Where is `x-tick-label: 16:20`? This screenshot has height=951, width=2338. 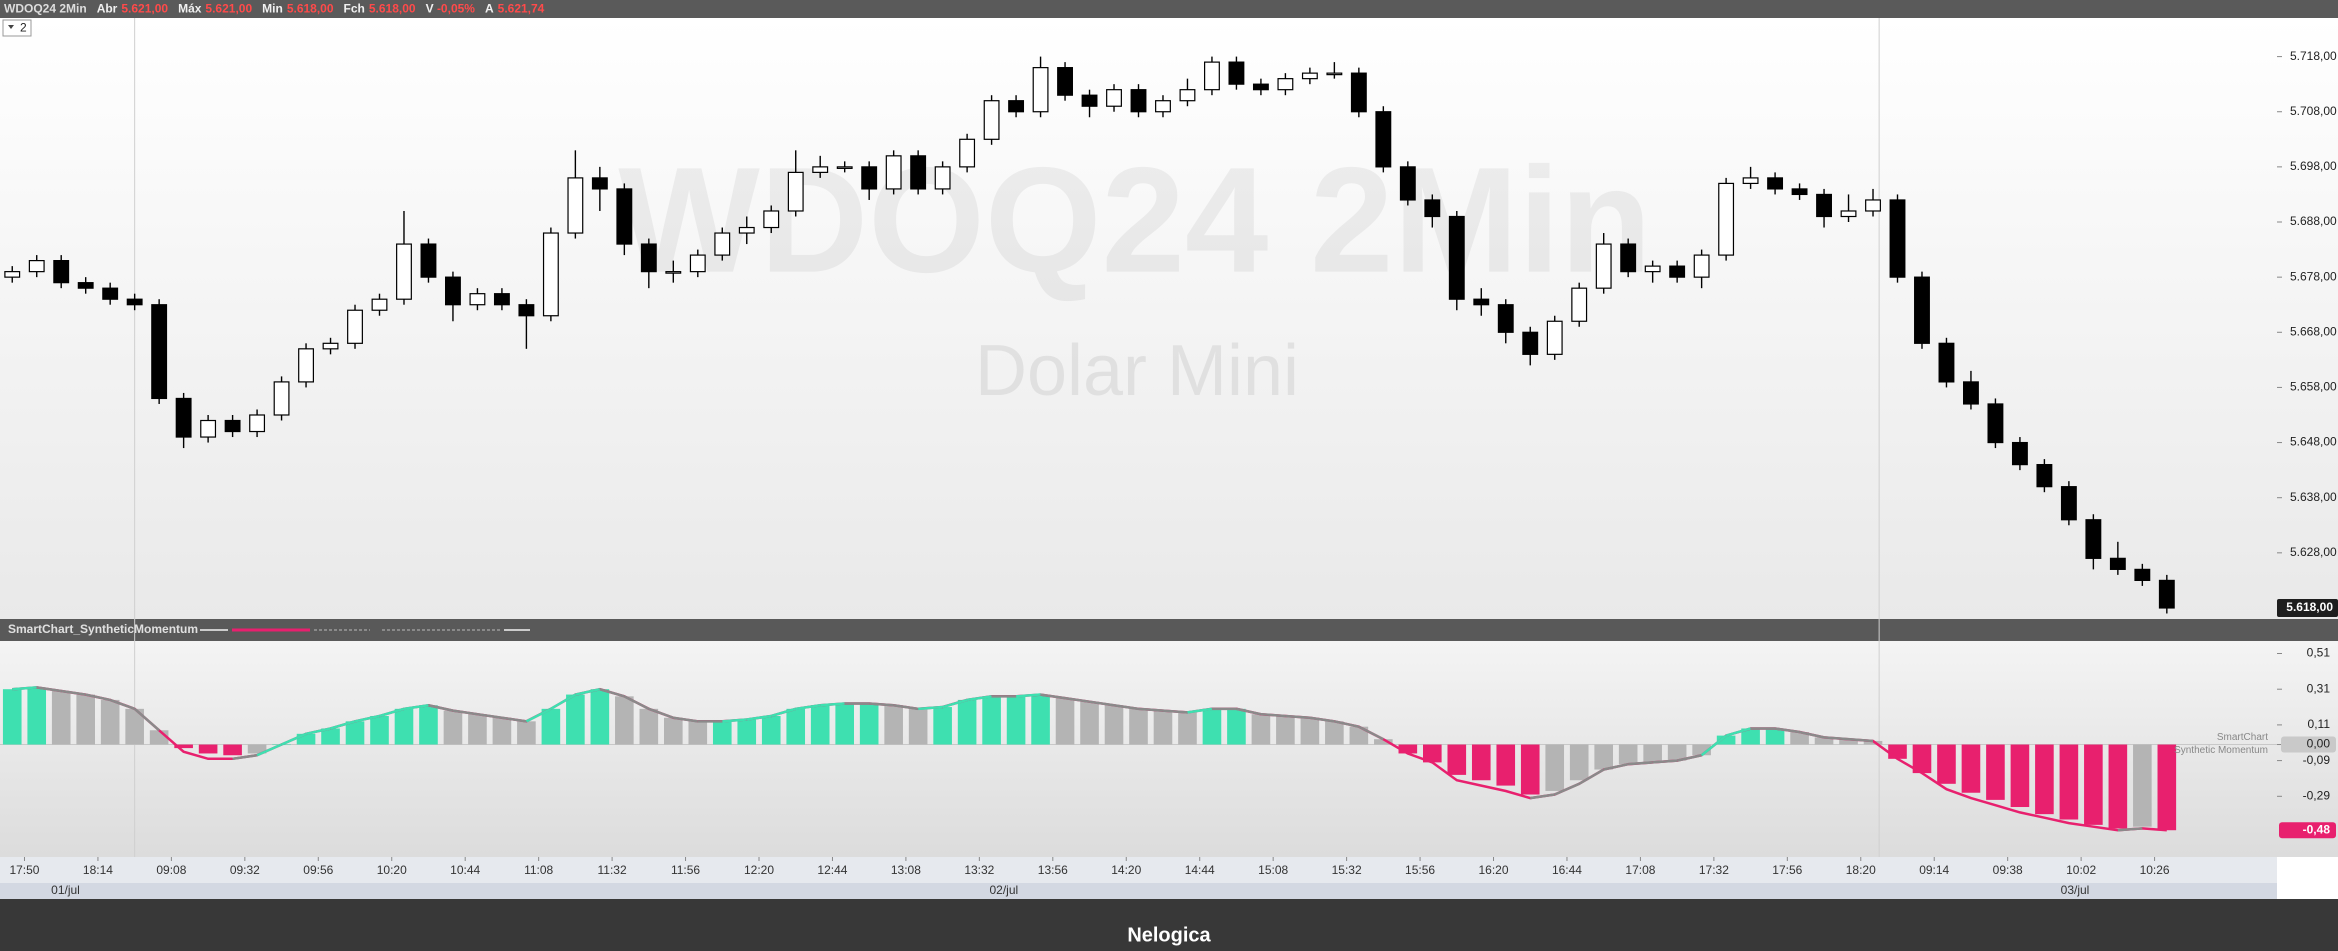
x-tick-label: 16:20 is located at coordinates (1494, 870).